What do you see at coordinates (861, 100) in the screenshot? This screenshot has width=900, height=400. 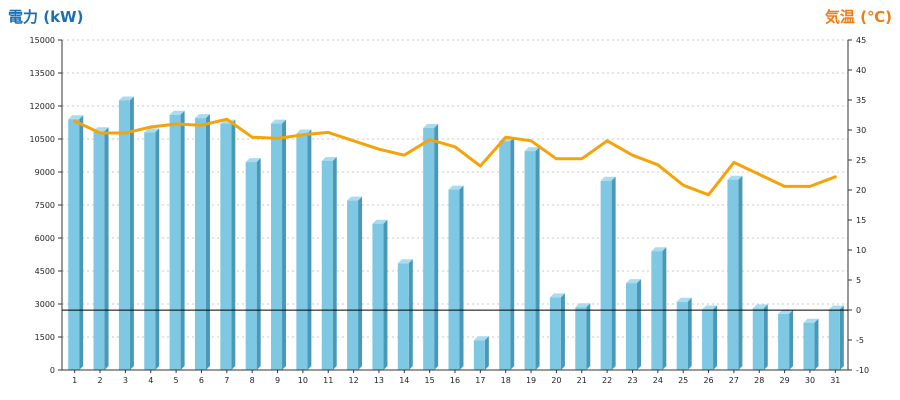 I see `right-tick-label: 35` at bounding box center [861, 100].